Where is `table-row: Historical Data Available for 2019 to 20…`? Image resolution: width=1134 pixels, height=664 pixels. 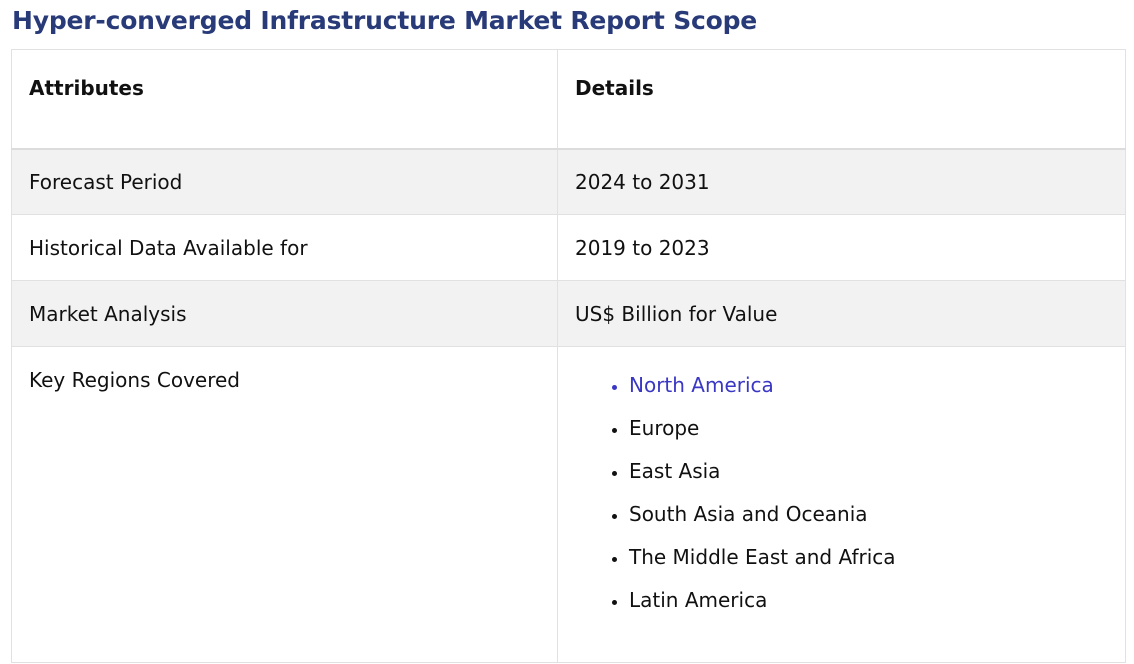
table-row: Historical Data Available for 2019 to 20… is located at coordinates (568, 247).